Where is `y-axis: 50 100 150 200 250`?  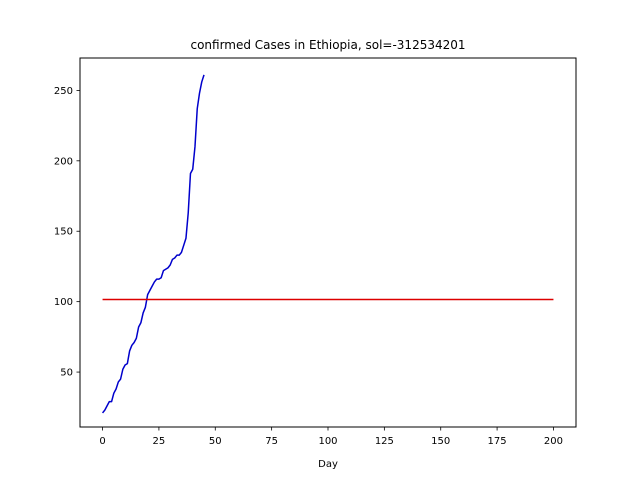 y-axis: 50 100 150 200 250 is located at coordinates (67, 232).